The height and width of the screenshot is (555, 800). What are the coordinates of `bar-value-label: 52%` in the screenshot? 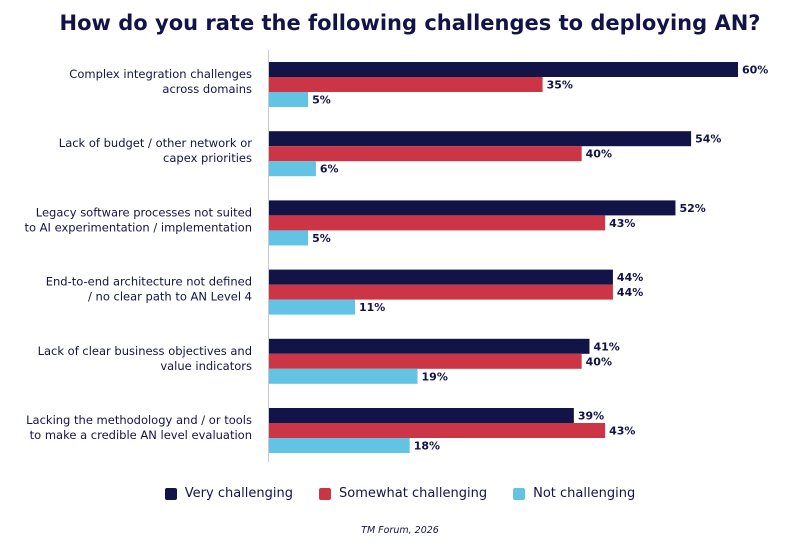 It's located at (692, 208).